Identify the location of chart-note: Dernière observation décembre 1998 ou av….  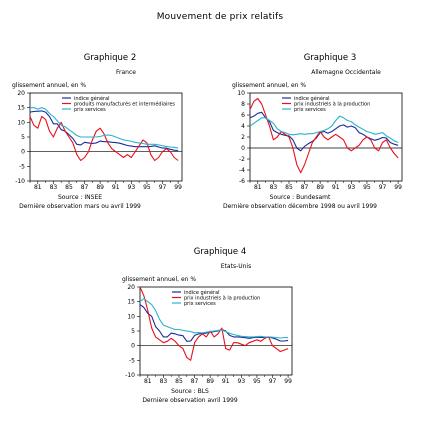
(300, 206).